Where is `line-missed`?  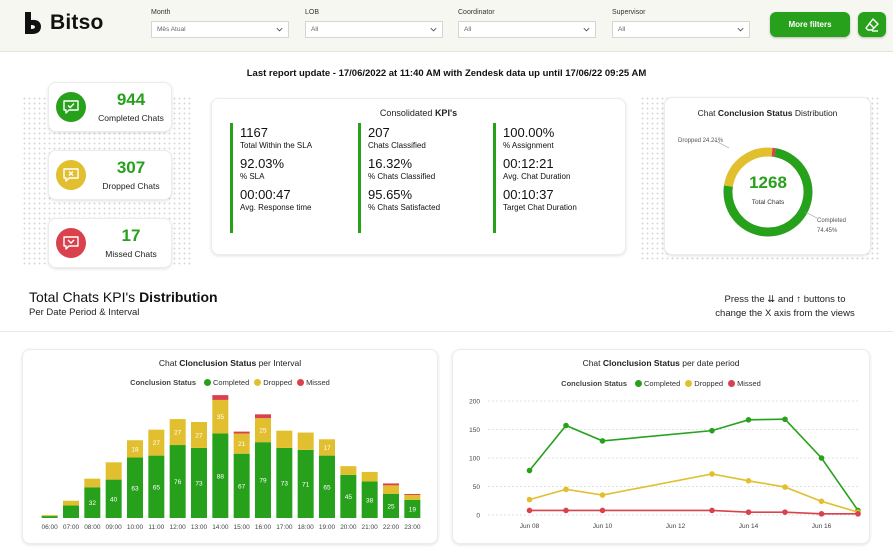 line-missed is located at coordinates (694, 512).